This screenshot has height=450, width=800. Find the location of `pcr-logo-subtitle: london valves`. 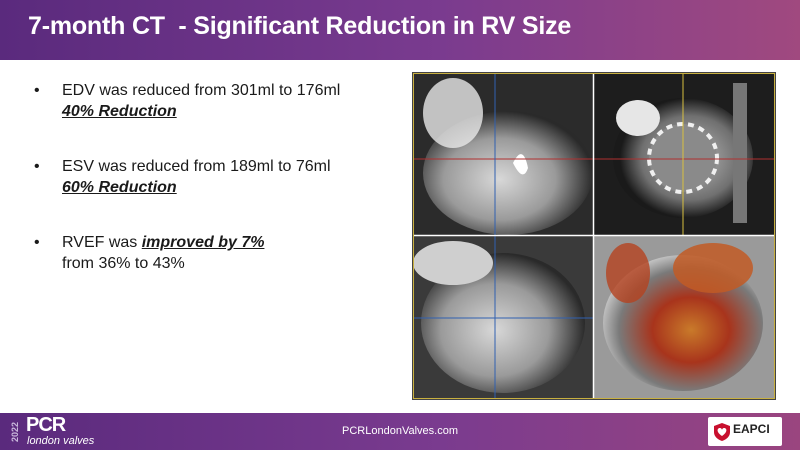

pcr-logo-subtitle: london valves is located at coordinates (61, 441).